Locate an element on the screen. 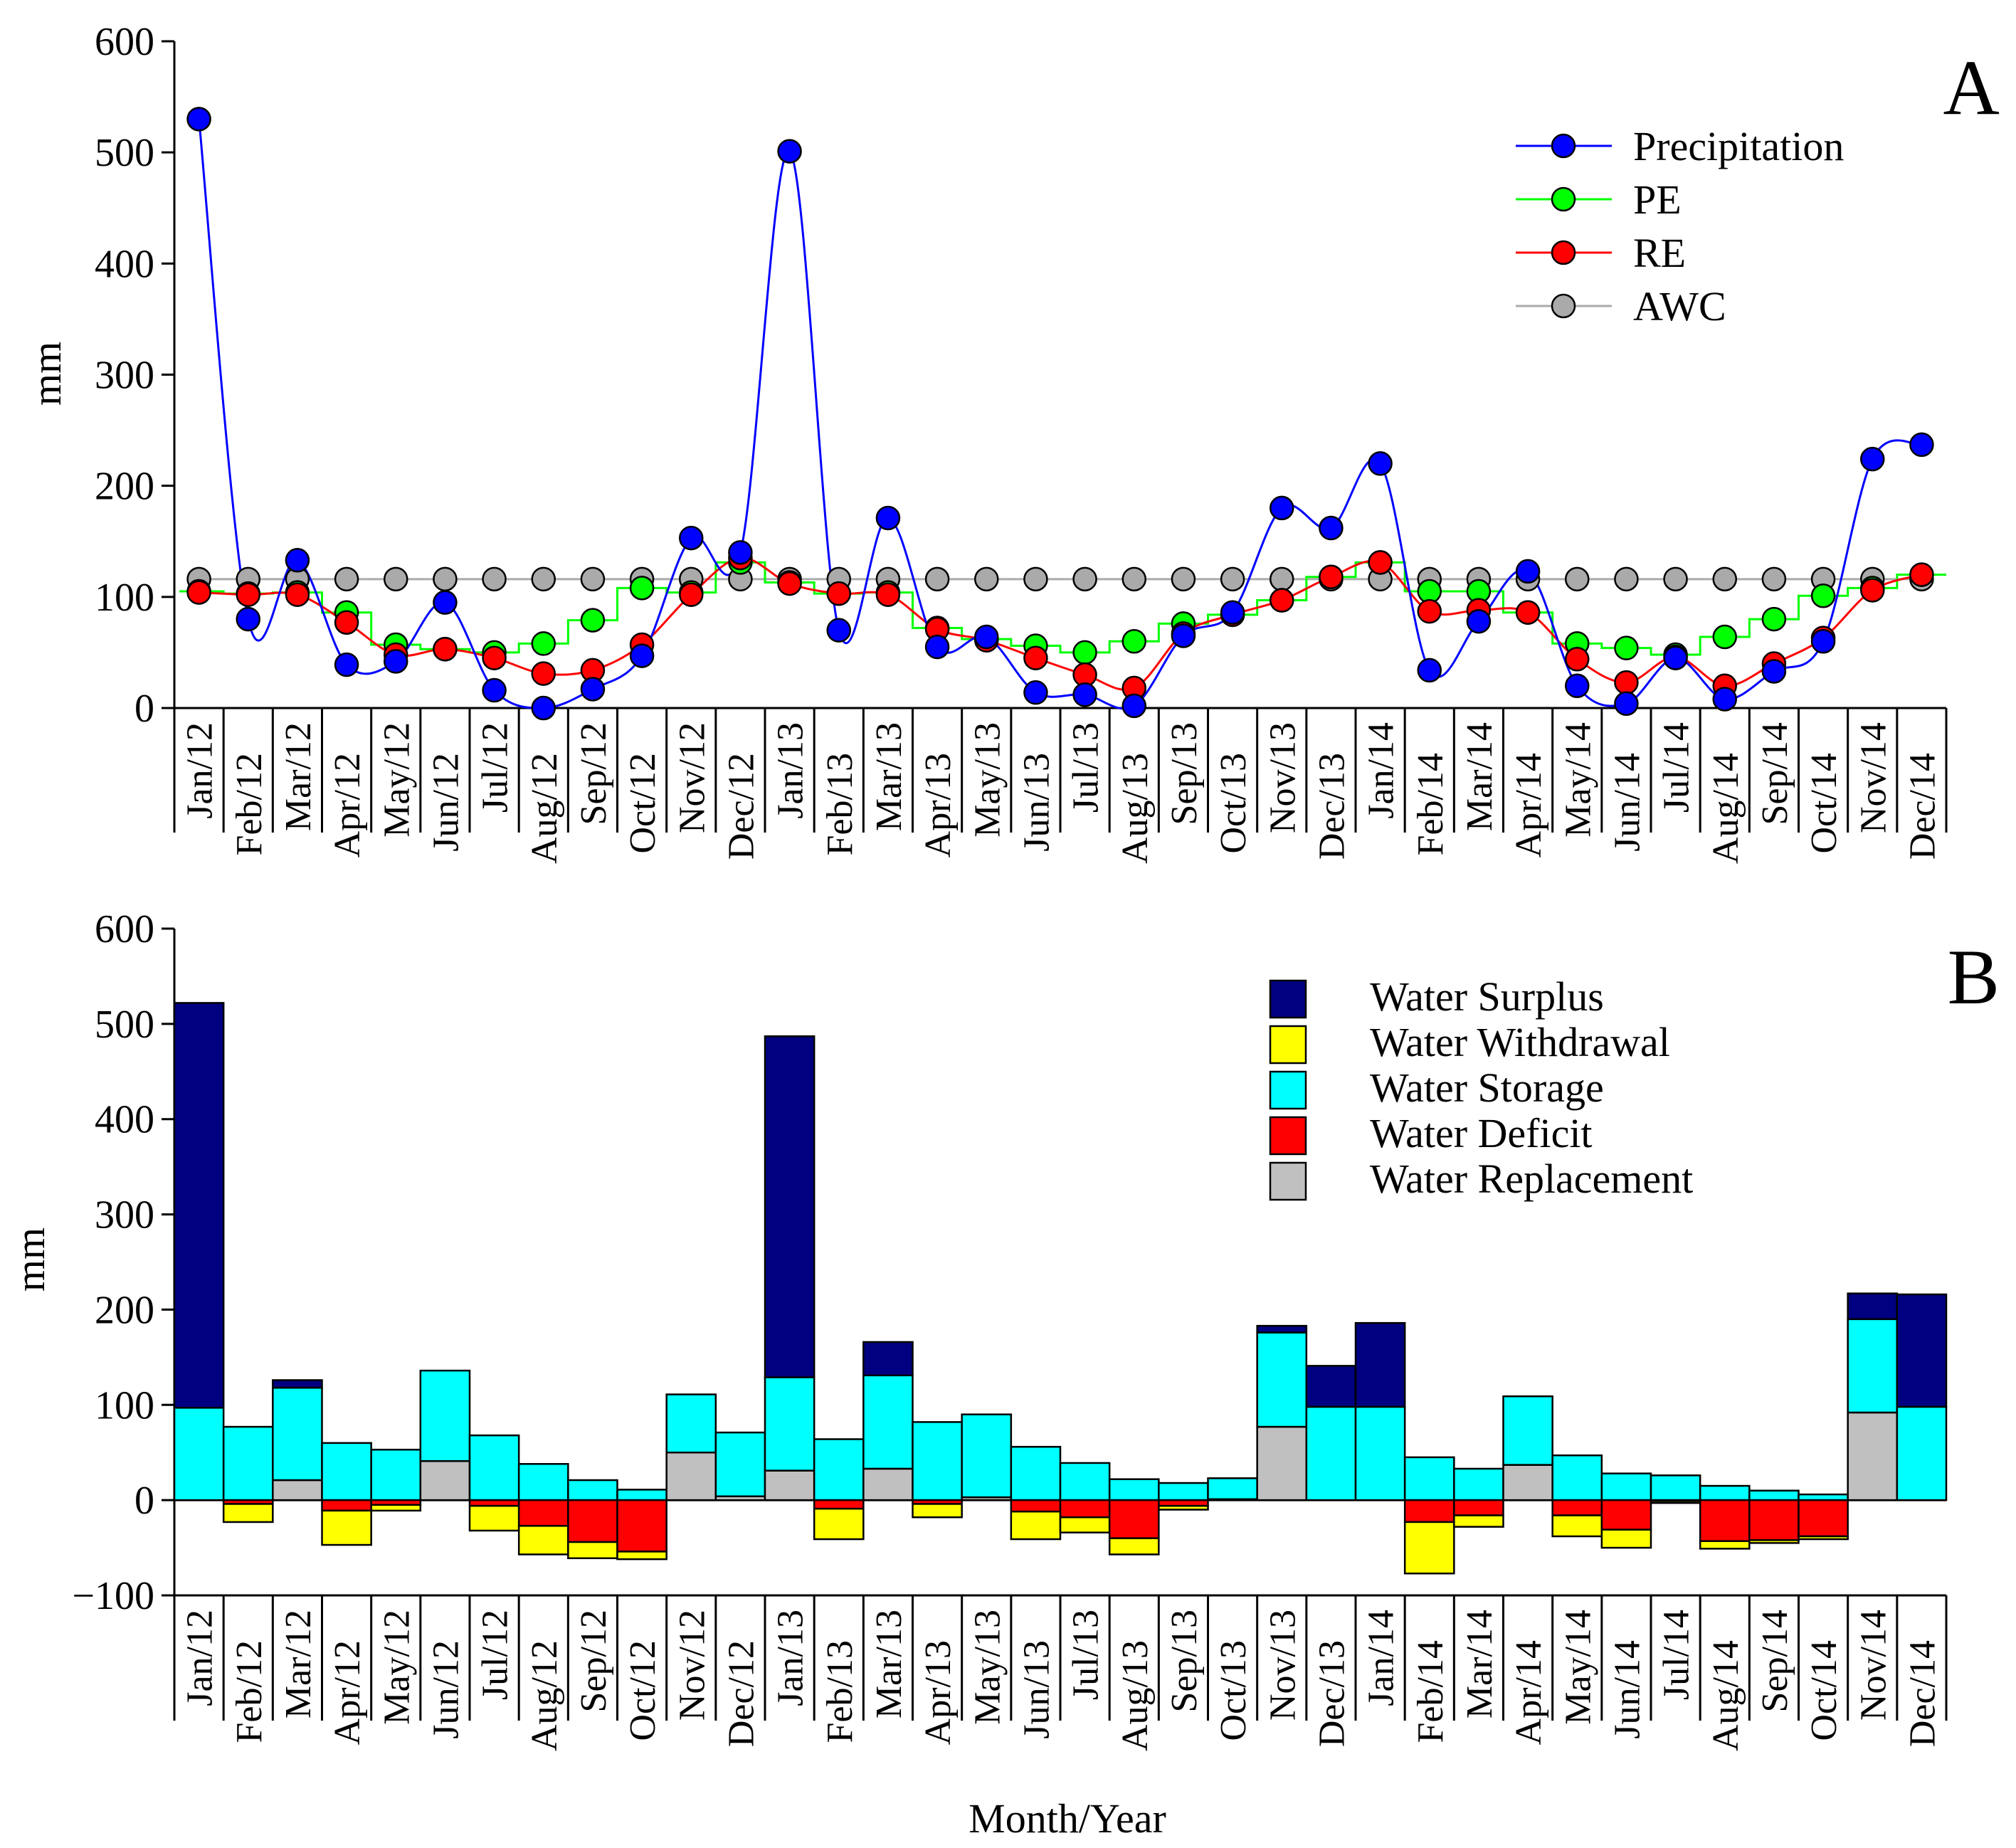 This screenshot has width=2016, height=1848. panel-b-letter: B is located at coordinates (1974, 977).